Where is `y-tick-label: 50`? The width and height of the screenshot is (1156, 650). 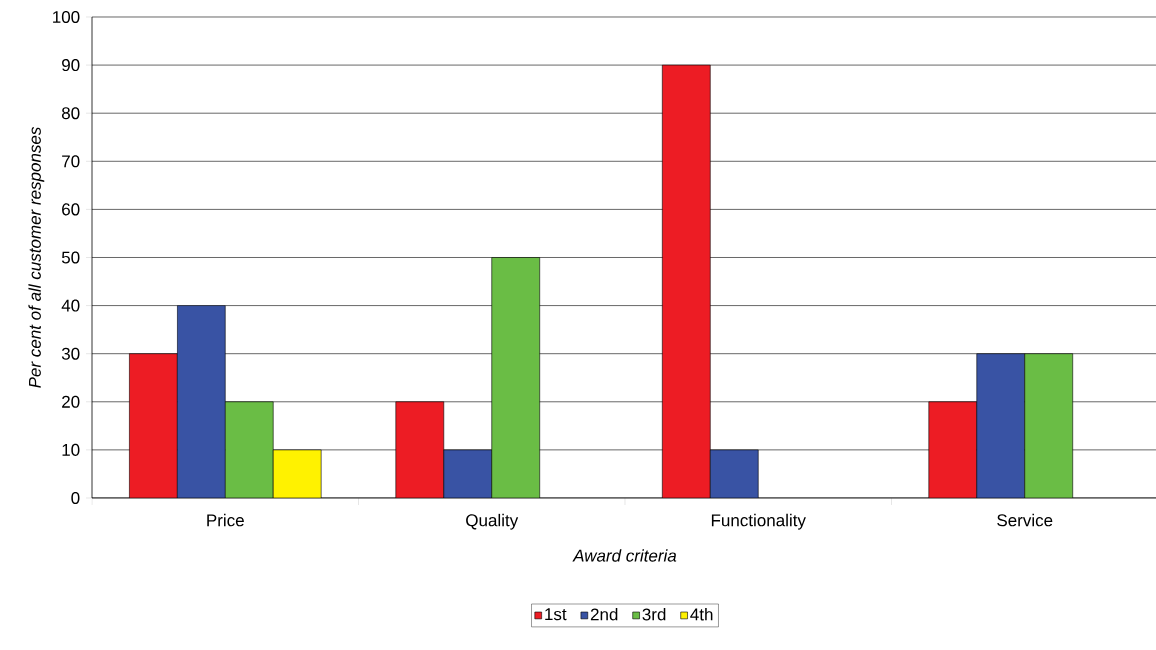
y-tick-label: 50 is located at coordinates (70, 257).